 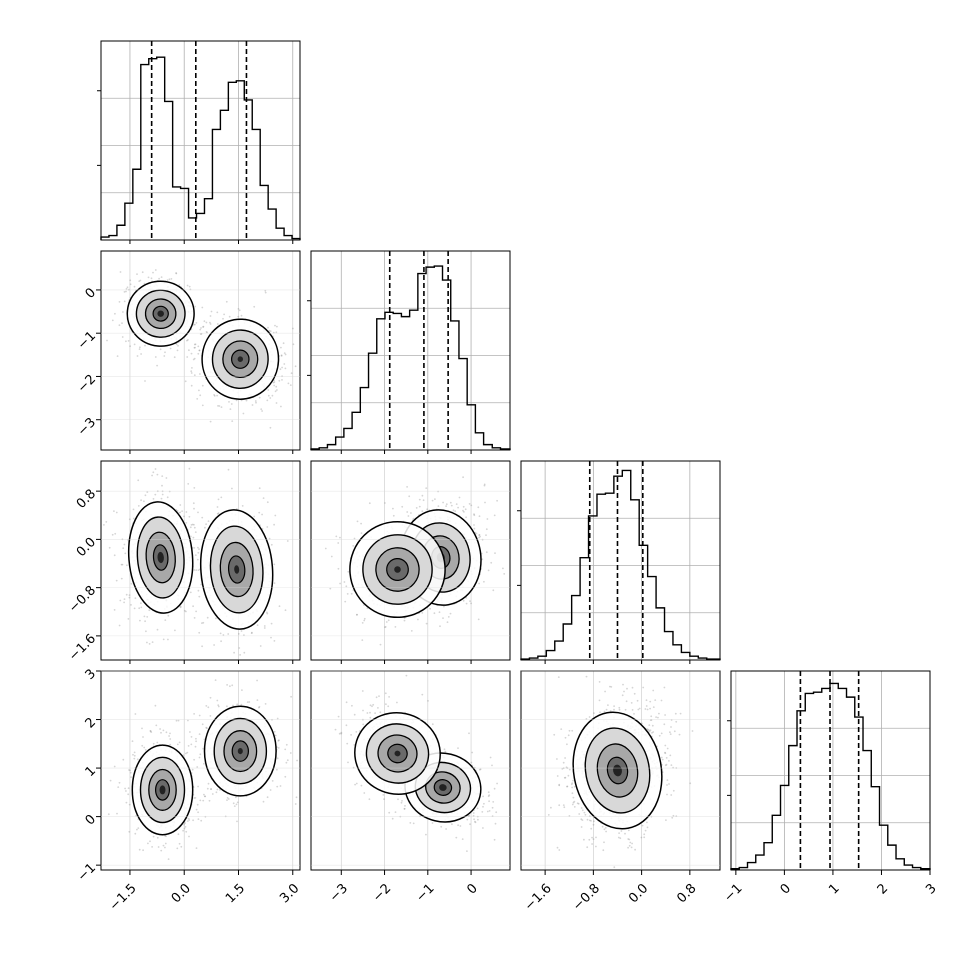 What do you see at coordinates (160, 557) in the screenshot?
I see `density-contour` at bounding box center [160, 557].